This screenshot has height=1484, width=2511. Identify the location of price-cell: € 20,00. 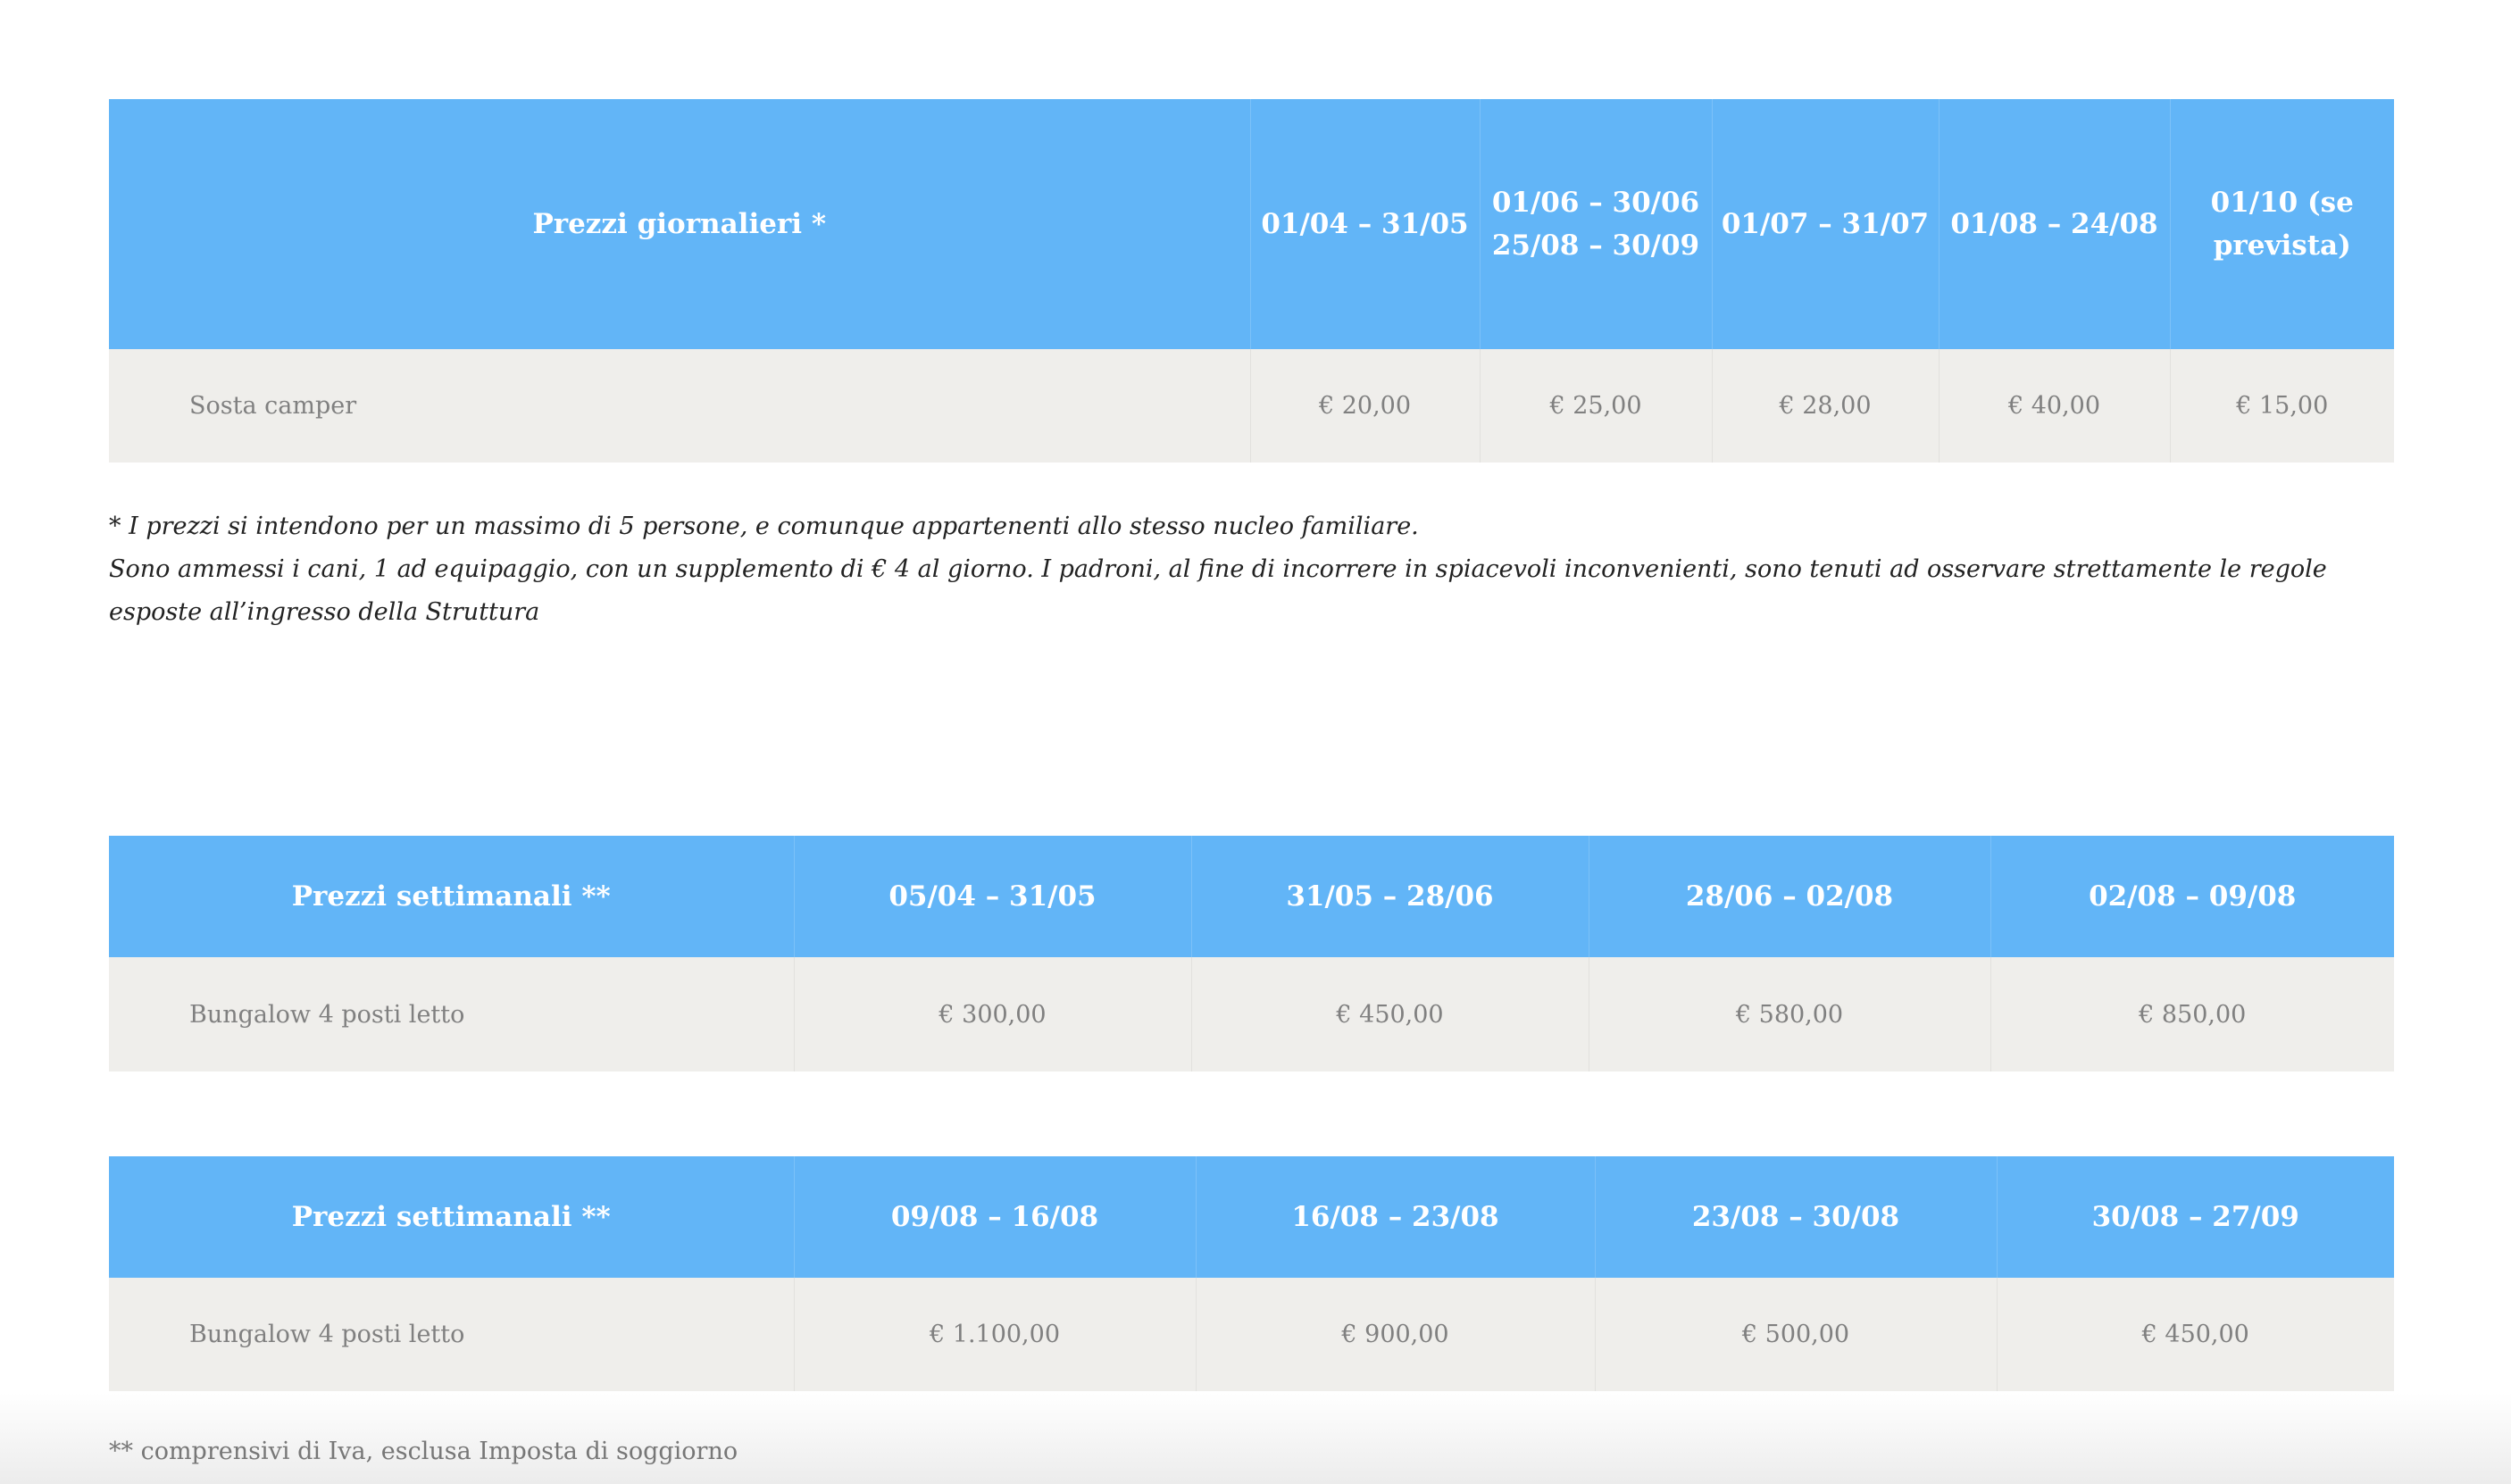
(1364, 406).